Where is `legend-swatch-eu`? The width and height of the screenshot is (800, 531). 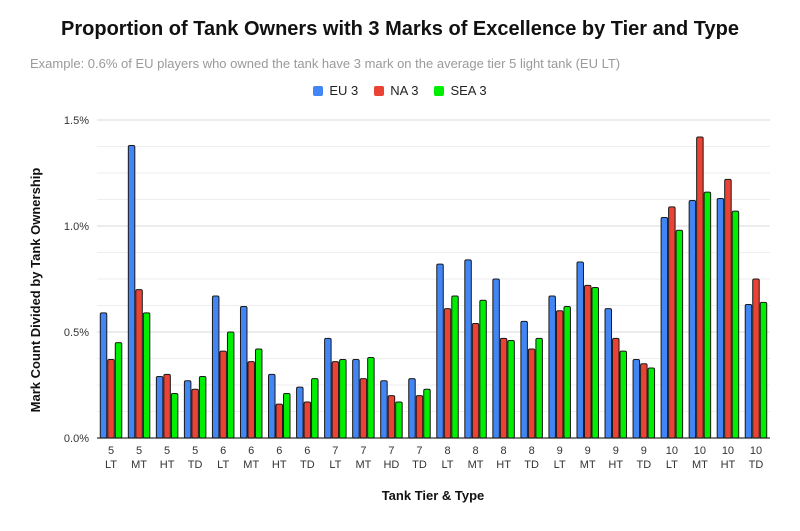 legend-swatch-eu is located at coordinates (318, 90).